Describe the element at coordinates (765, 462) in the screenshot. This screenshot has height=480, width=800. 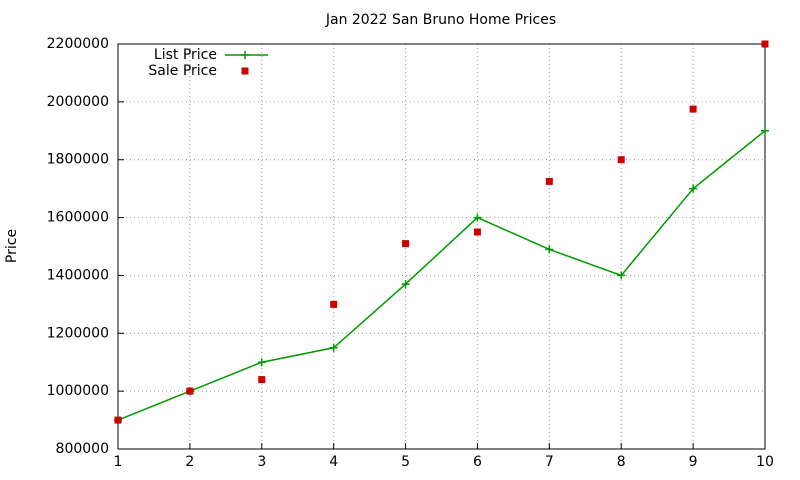
I see `x-tick-label: 10` at that location.